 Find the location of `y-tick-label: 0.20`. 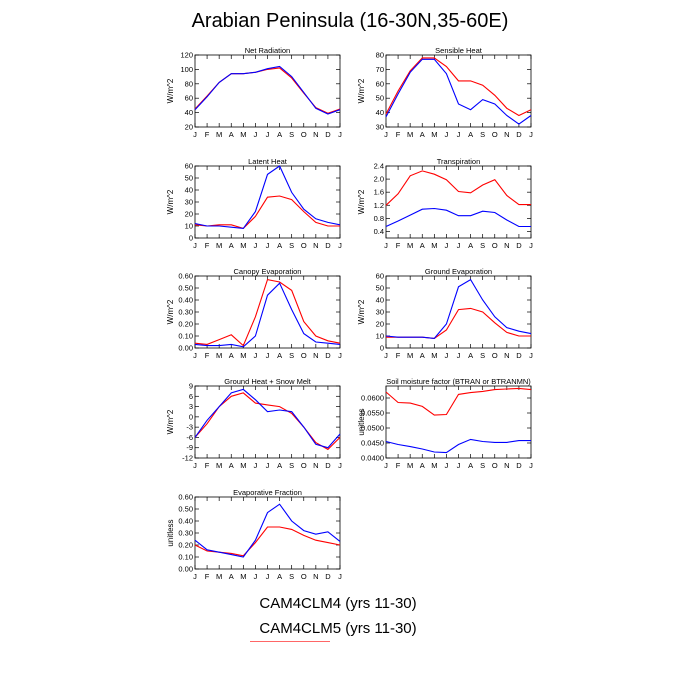

y-tick-label: 0.20 is located at coordinates (185, 324).